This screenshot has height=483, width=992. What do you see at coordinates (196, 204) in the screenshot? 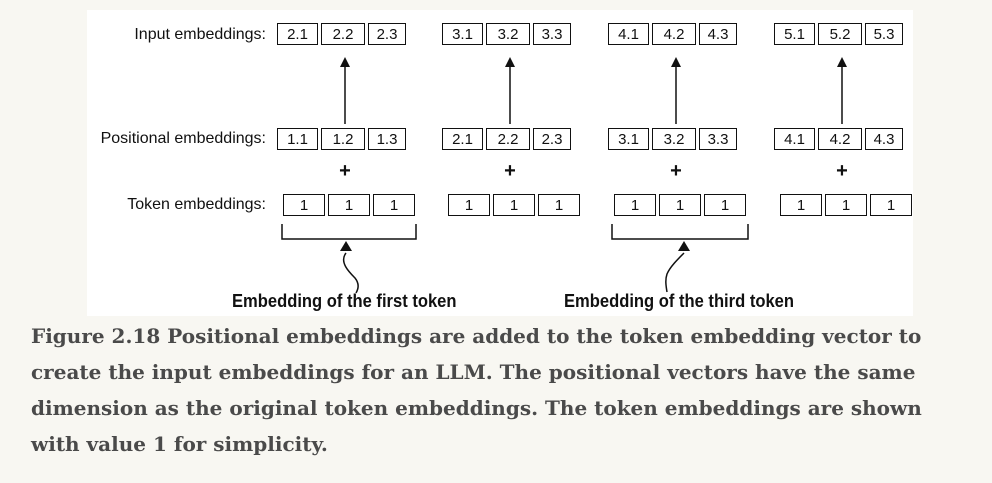
I see `token-embeddings-label: Token embeddings:` at bounding box center [196, 204].